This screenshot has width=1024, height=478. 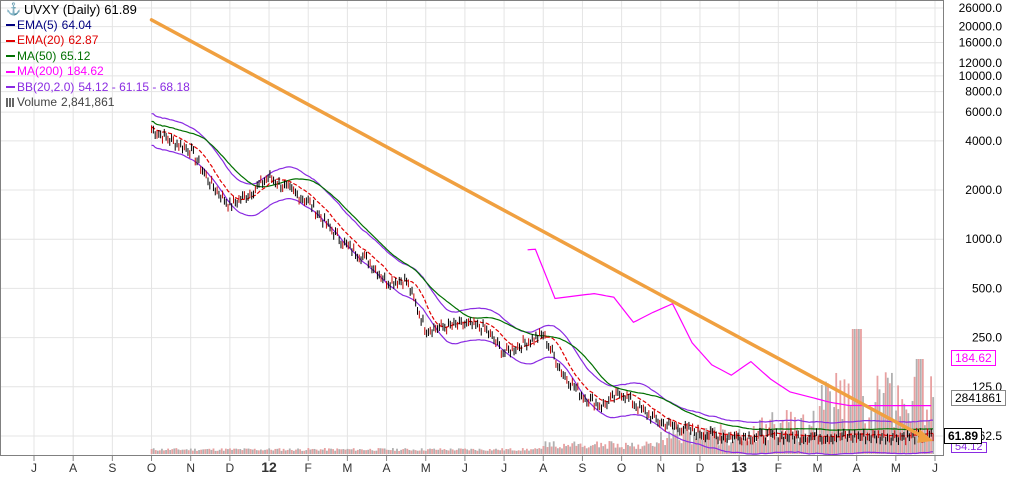 I want to click on legend-item-ema20: EMA(20) 62.87, so click(x=98, y=41).